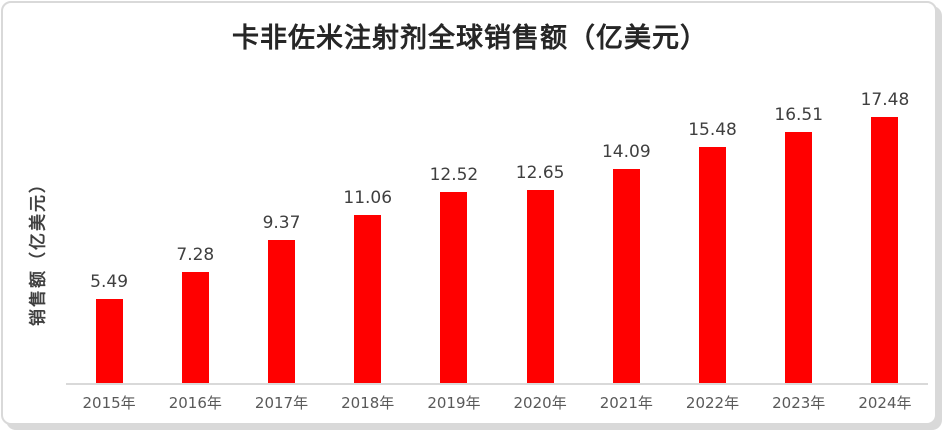 This screenshot has height=434, width=950. I want to click on x-tick-label: 2015年, so click(109, 403).